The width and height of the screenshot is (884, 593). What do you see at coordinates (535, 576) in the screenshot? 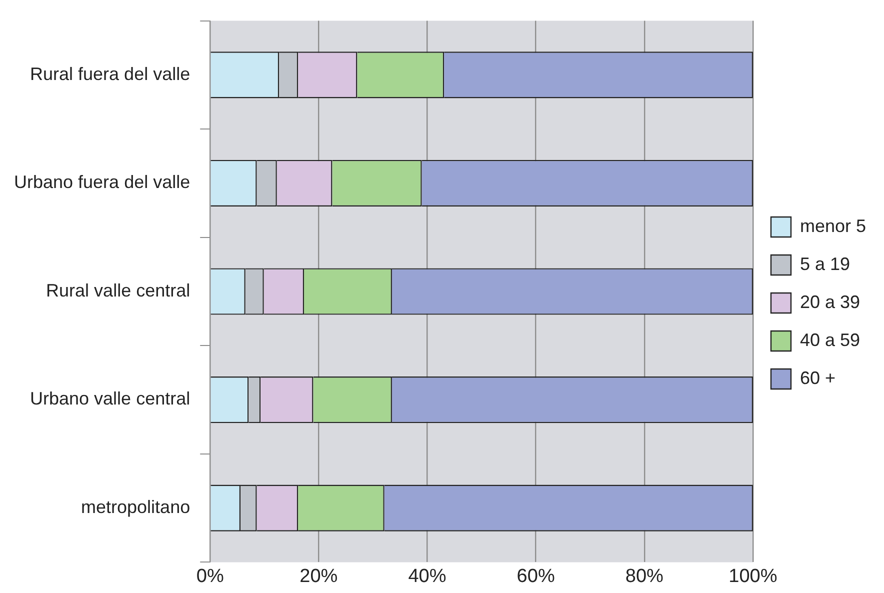
I see `x-tick-label: 60%` at bounding box center [535, 576].